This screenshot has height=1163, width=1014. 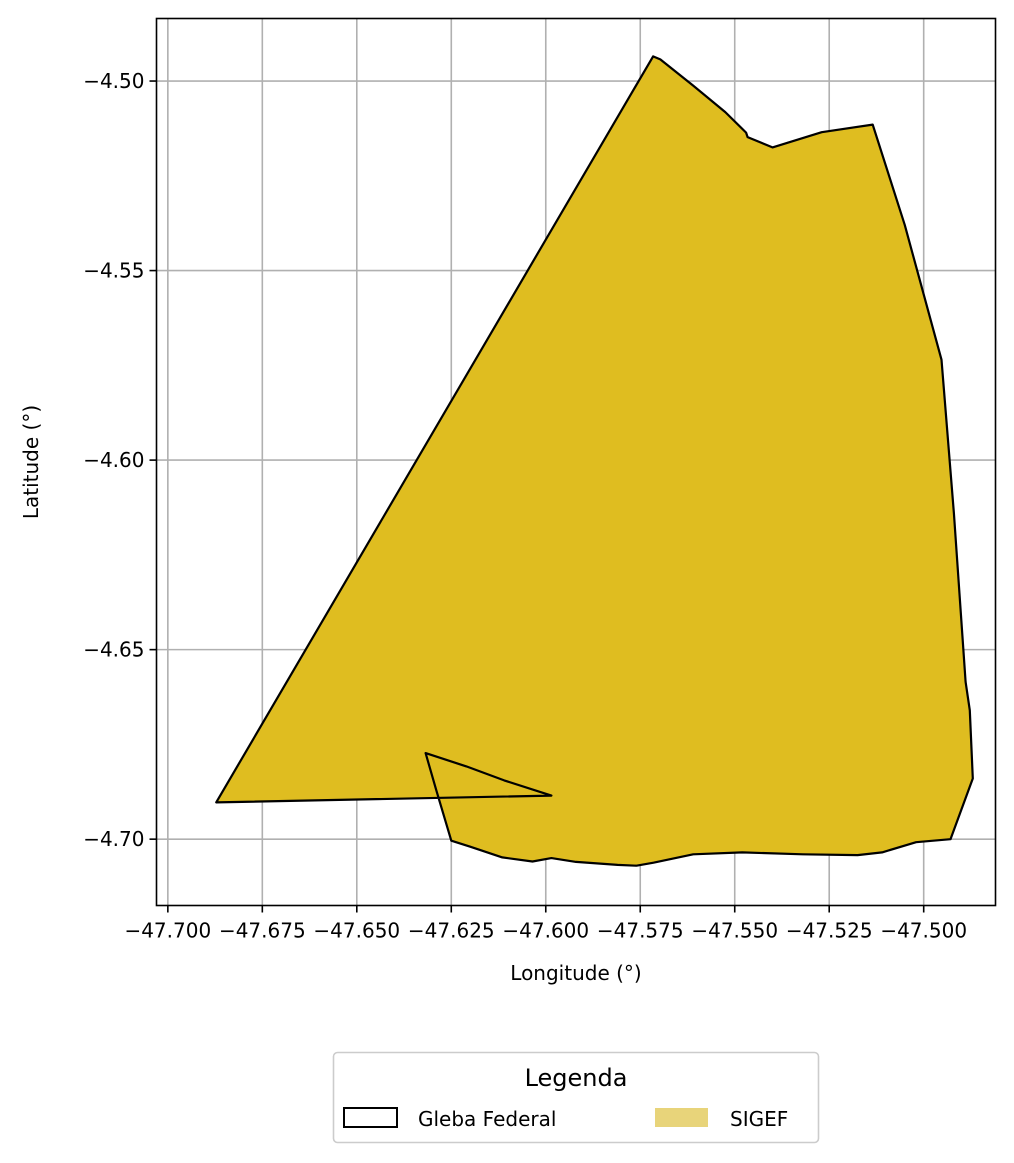 I want to click on x-tick-label: −47.575, so click(x=640, y=931).